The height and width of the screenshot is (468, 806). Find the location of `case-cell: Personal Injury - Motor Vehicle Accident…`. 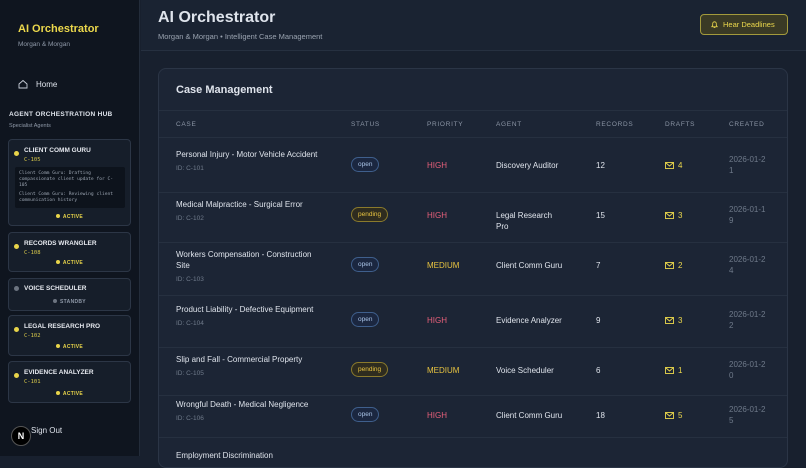

case-cell: Personal Injury - Motor Vehicle Accident… is located at coordinates (251, 161).